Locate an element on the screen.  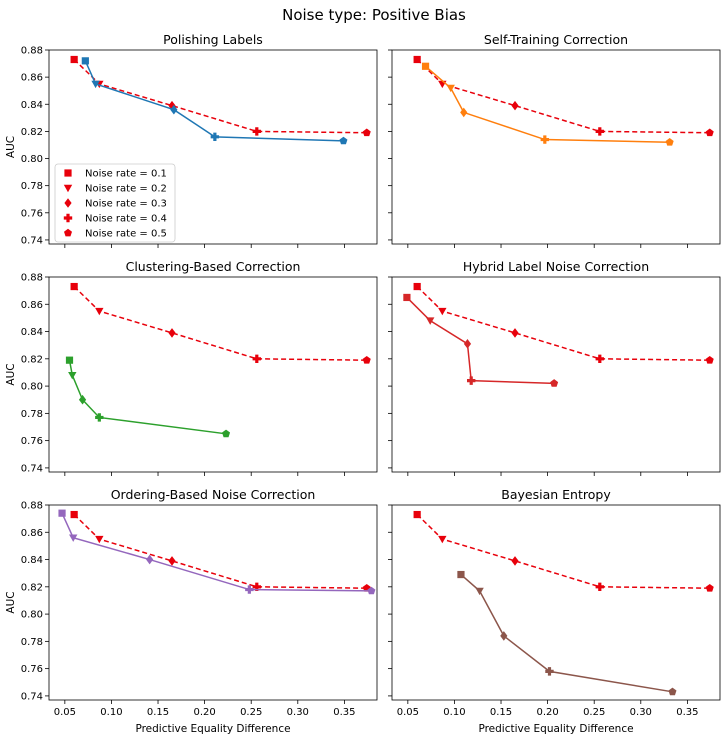
x-axis-label: Predictive Equality Difference is located at coordinates (555, 729).